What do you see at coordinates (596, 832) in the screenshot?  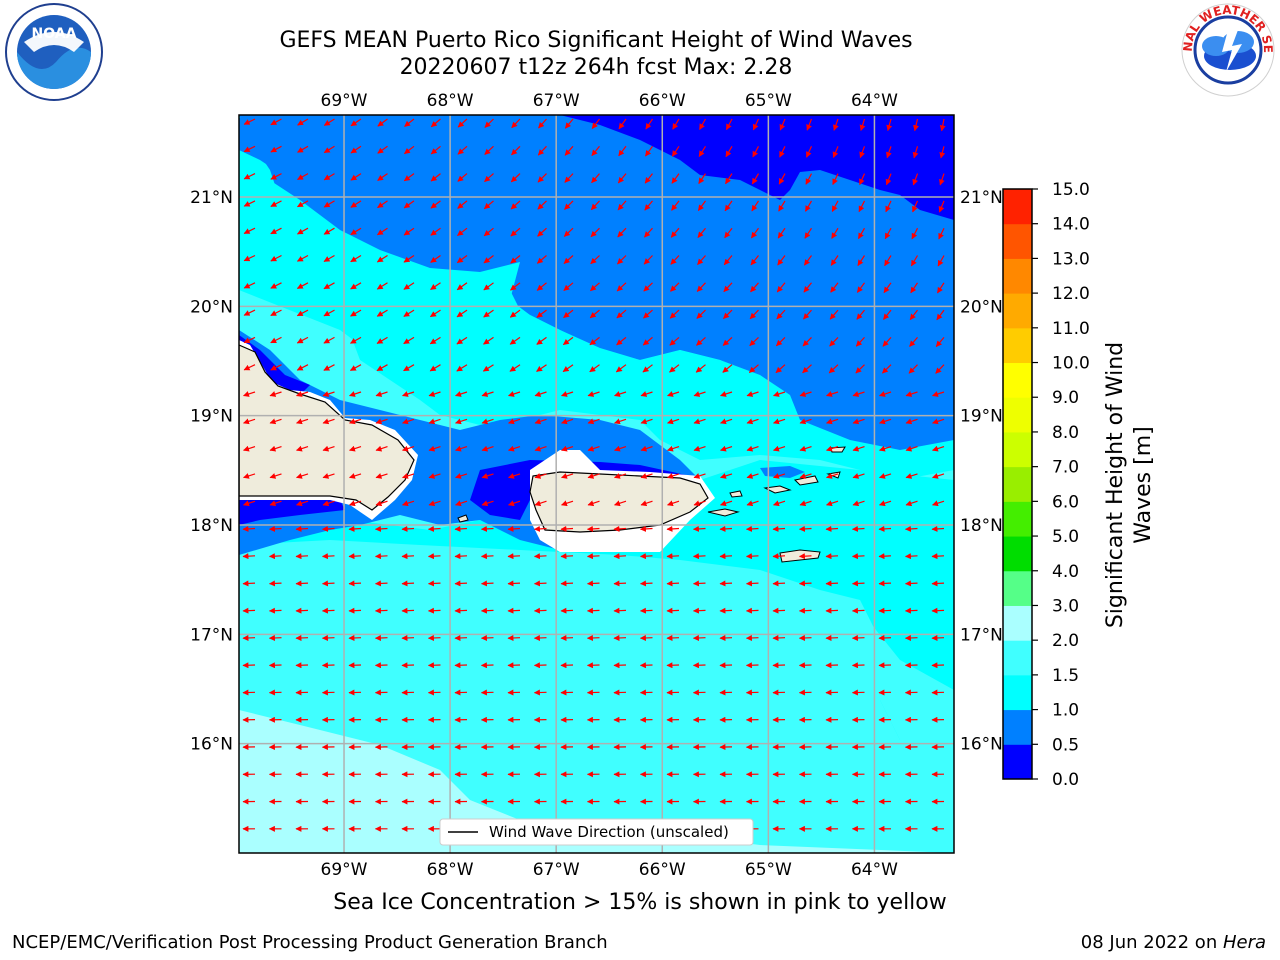 I see `map-legend: Wind Wave Direction (unscaled)` at bounding box center [596, 832].